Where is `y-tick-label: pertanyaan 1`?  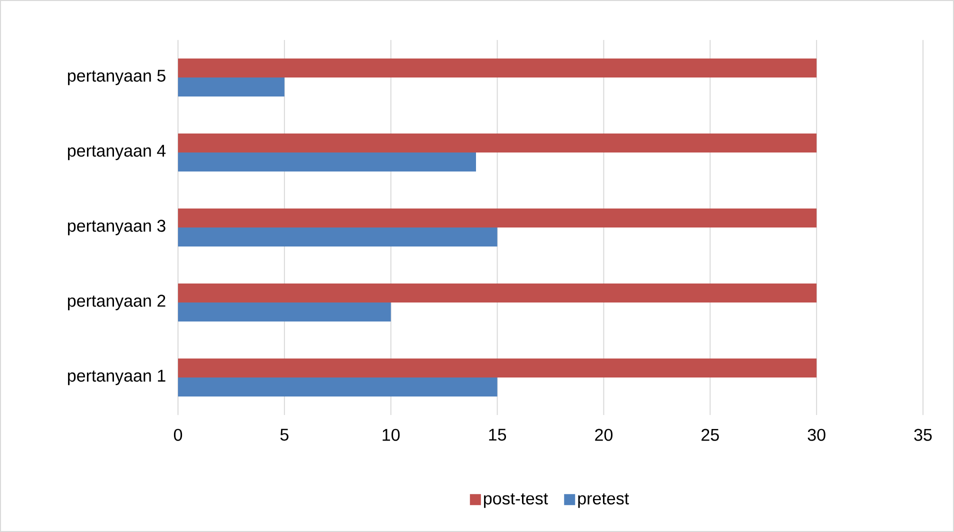
y-tick-label: pertanyaan 1 is located at coordinates (117, 378).